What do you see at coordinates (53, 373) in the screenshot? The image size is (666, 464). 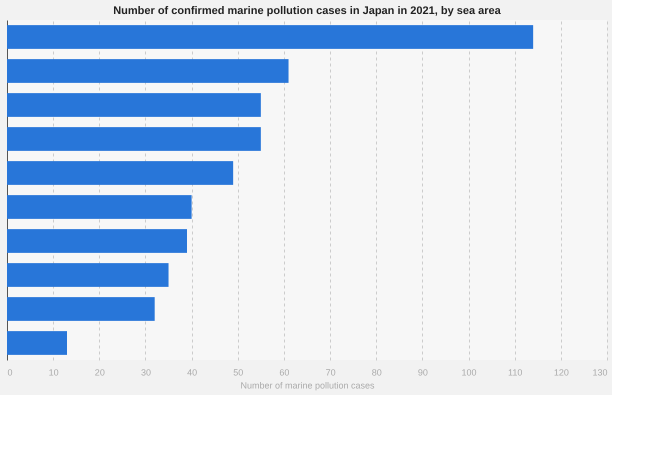 I see `x-tick-label: 10` at bounding box center [53, 373].